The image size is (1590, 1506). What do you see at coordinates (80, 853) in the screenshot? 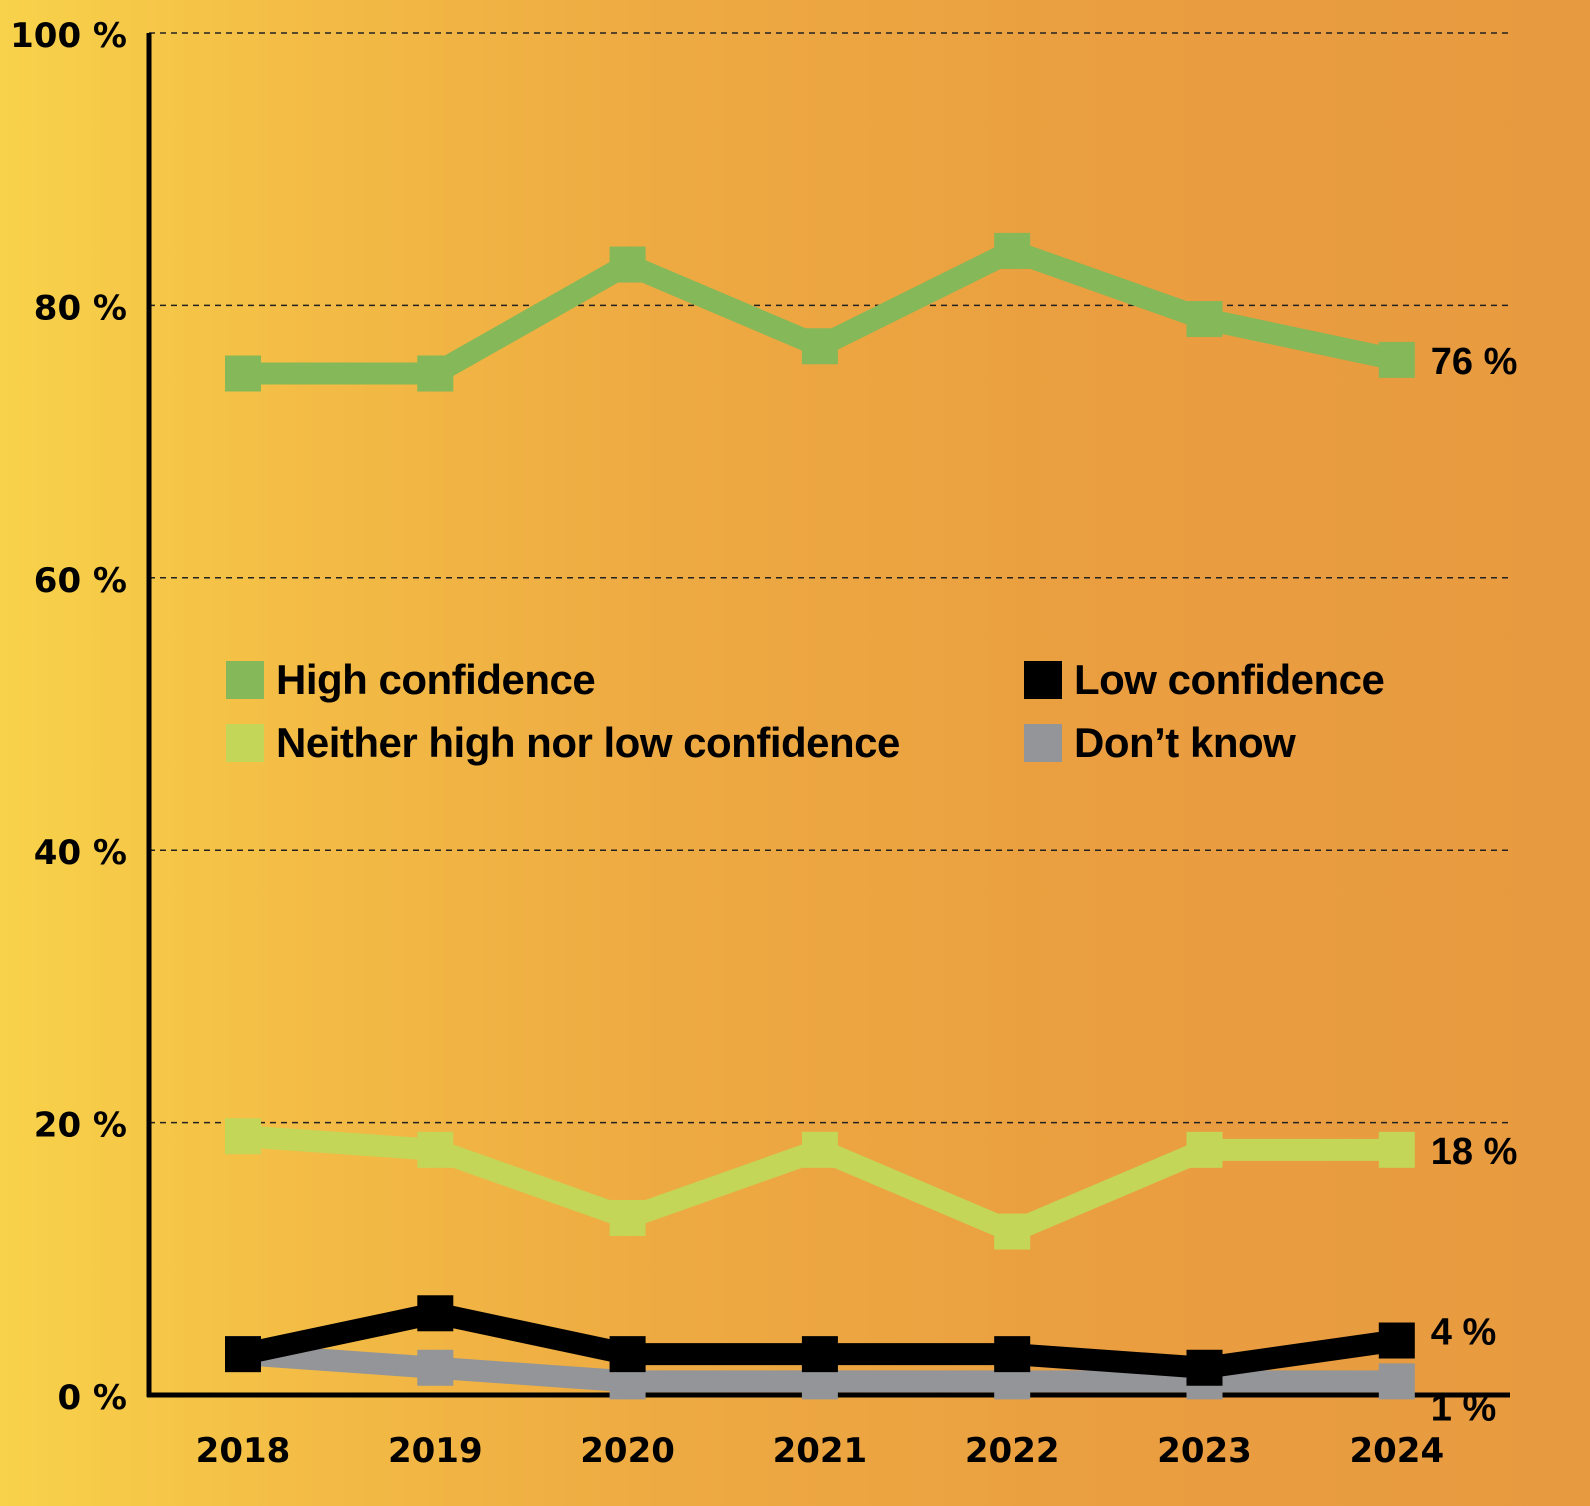
I see `y-tick-label: 40 %` at bounding box center [80, 853].